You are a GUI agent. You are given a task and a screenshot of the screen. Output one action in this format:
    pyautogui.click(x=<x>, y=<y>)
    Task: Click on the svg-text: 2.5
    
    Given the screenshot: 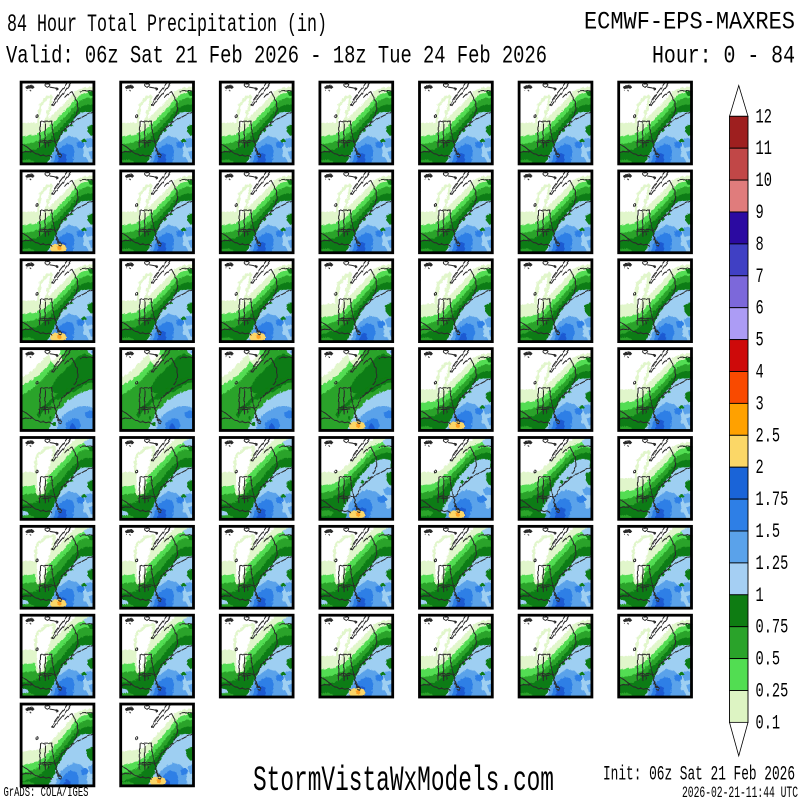 What is the action you would take?
    pyautogui.click(x=768, y=436)
    